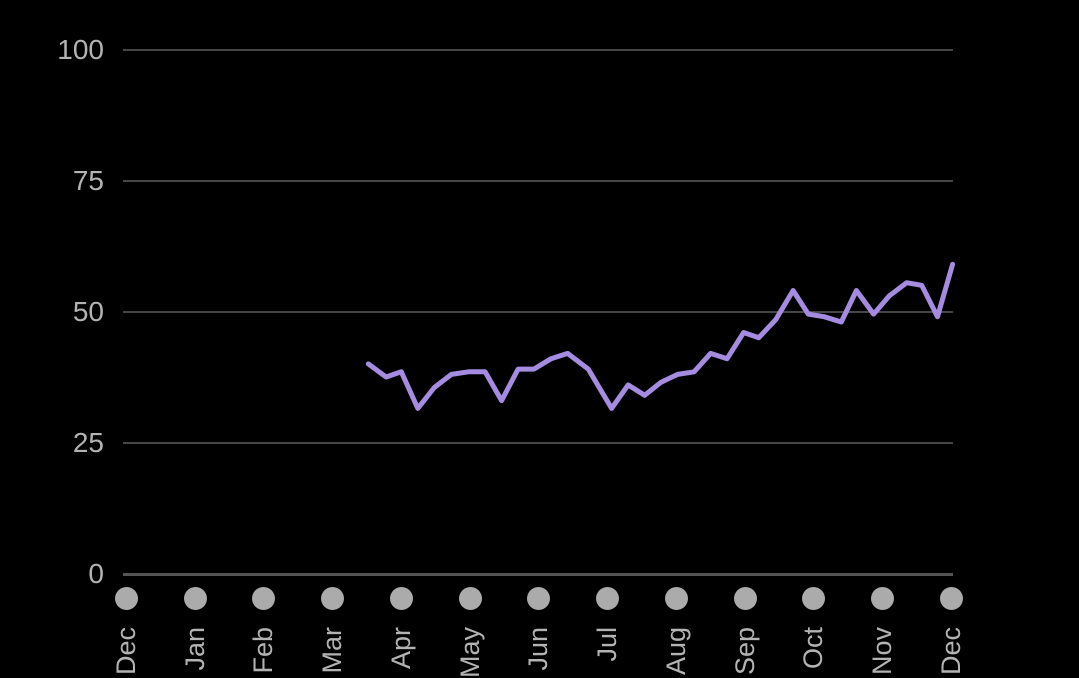 This screenshot has height=678, width=1079. Describe the element at coordinates (194, 649) in the screenshot. I see `month-label: Jan` at that location.